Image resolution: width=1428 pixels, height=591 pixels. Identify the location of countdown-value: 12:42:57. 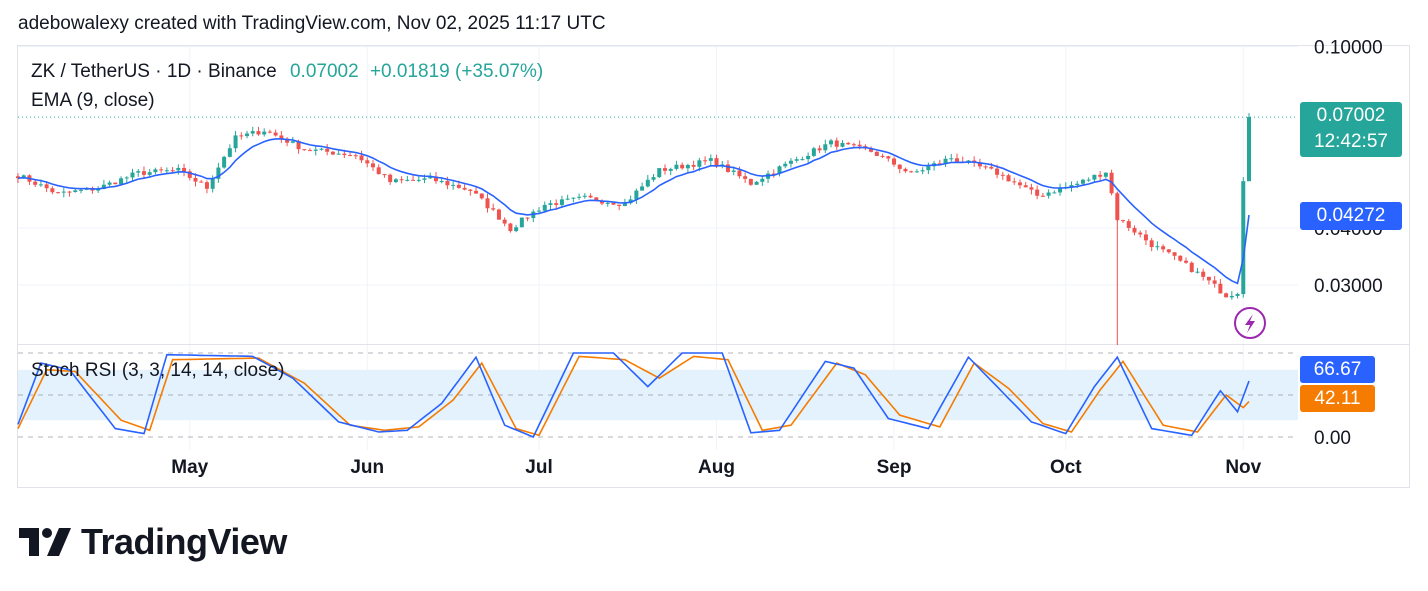
(1351, 141).